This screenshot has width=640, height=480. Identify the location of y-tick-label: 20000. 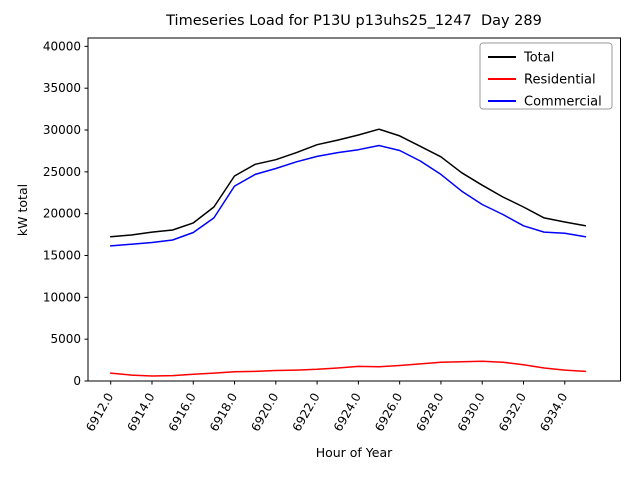
(62, 214).